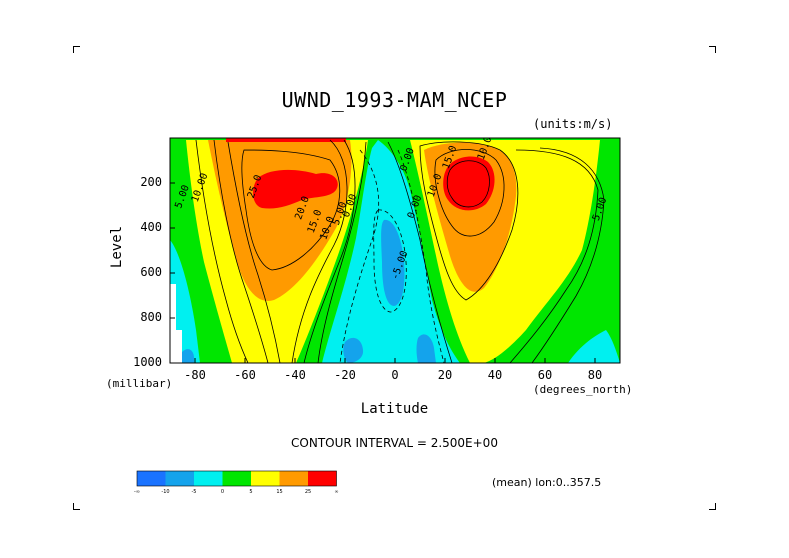 The height and width of the screenshot is (558, 789). Describe the element at coordinates (151, 227) in the screenshot. I see `y-tick-label: 400` at that location.